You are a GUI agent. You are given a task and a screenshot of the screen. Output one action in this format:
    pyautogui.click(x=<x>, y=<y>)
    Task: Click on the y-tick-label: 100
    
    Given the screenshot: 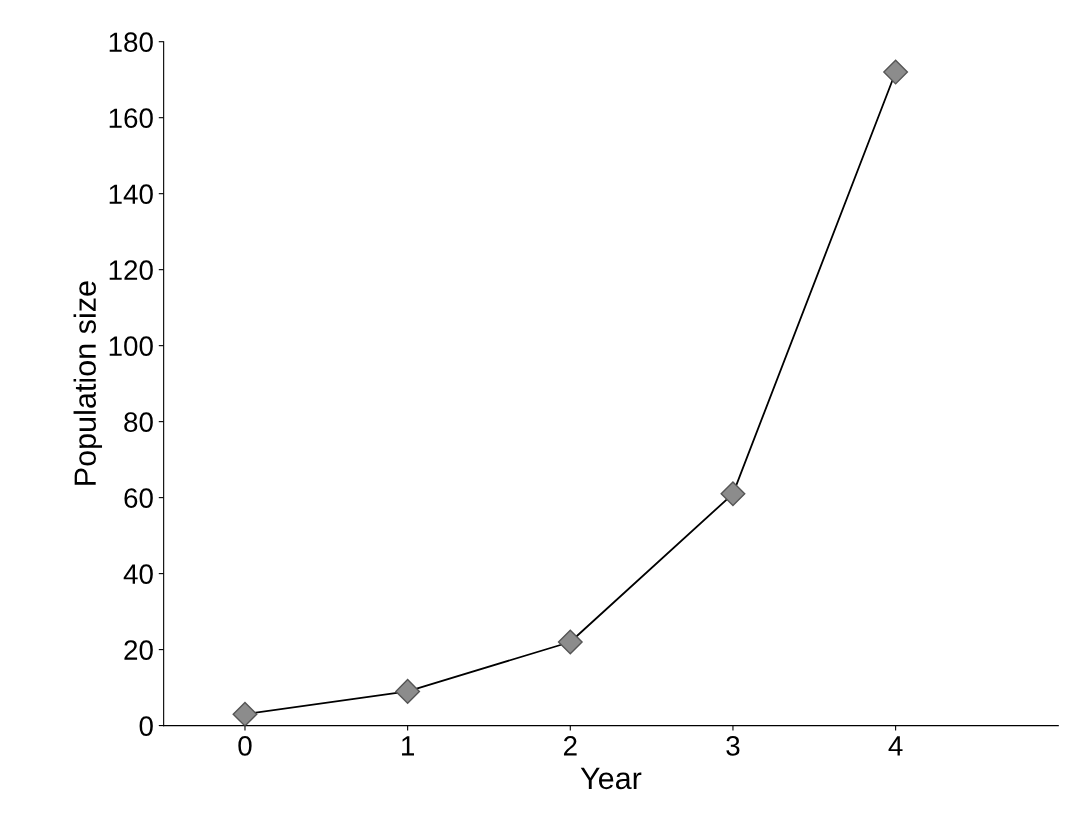 What is the action you would take?
    pyautogui.click(x=131, y=346)
    